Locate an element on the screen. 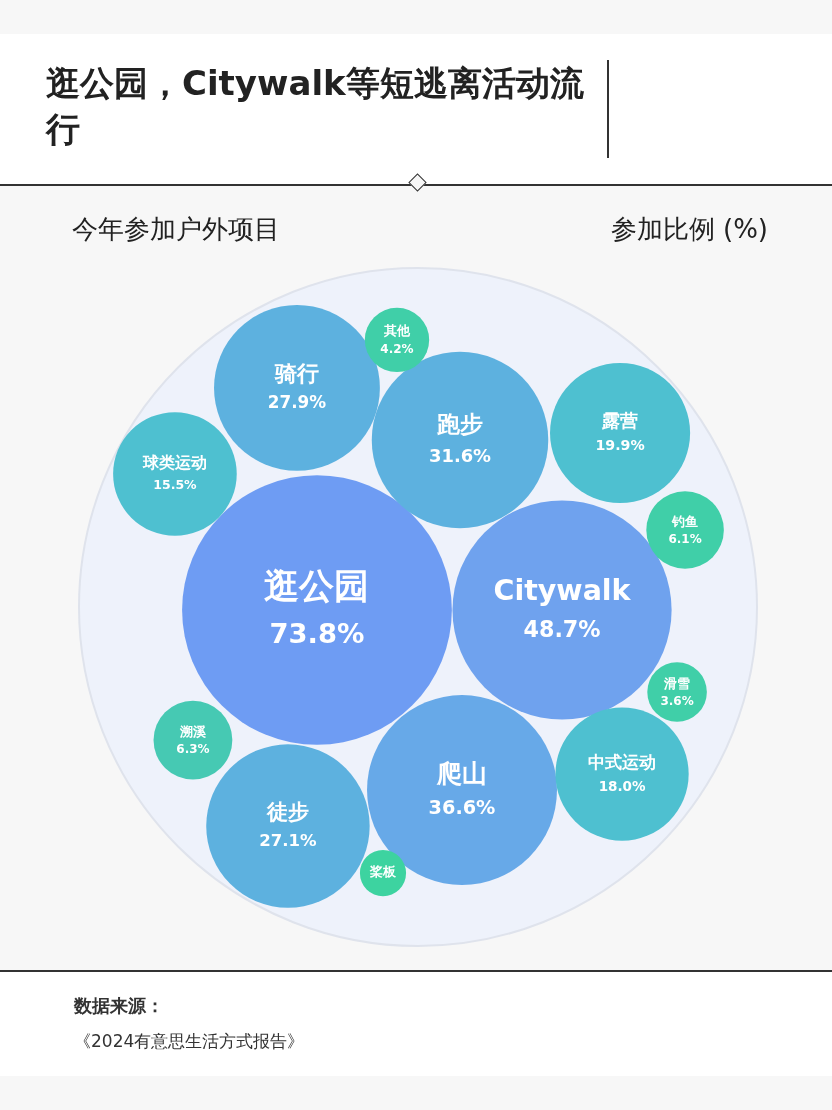 The image size is (832, 1110). data-label: 73.8% is located at coordinates (317, 634).